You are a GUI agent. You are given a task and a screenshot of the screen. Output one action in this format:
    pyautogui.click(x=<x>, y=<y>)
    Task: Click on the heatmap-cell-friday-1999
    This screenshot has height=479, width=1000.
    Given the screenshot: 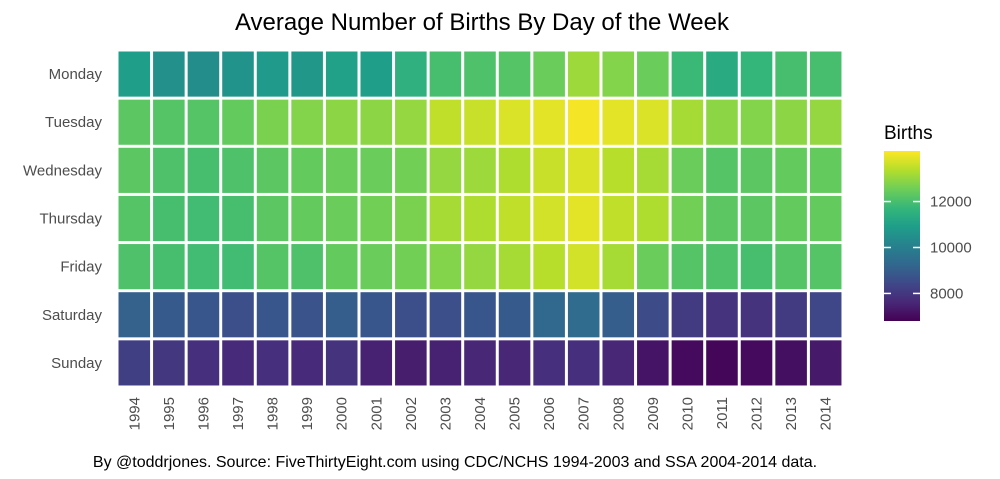 What is the action you would take?
    pyautogui.click(x=307, y=267)
    